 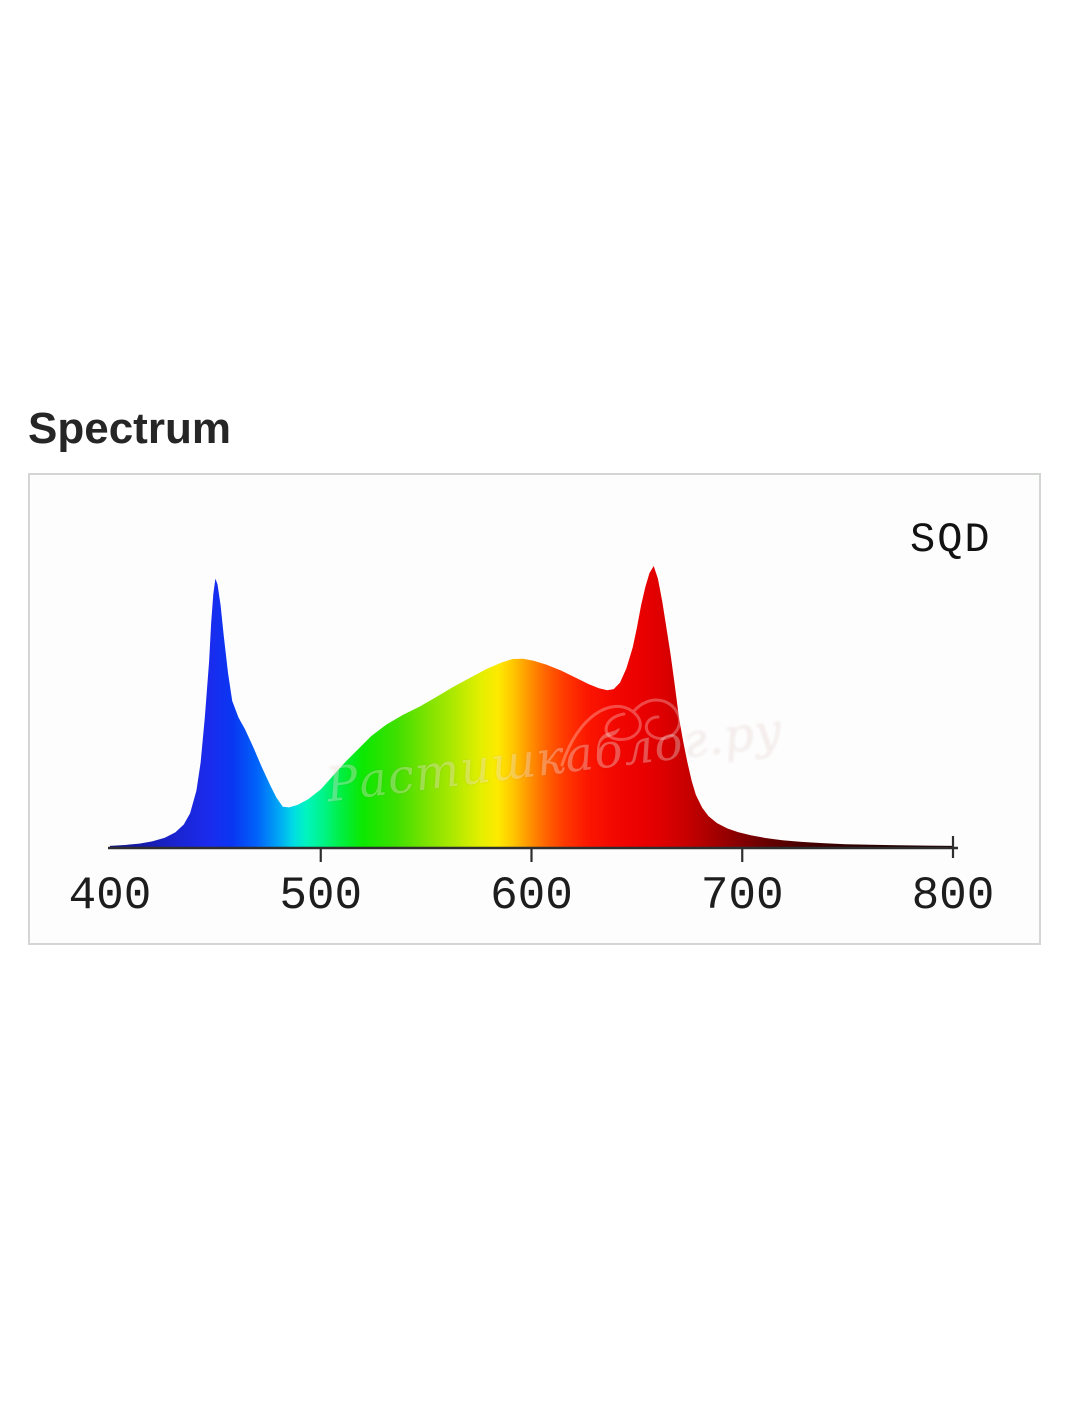 What do you see at coordinates (110, 896) in the screenshot?
I see `x-tick-label: 400` at bounding box center [110, 896].